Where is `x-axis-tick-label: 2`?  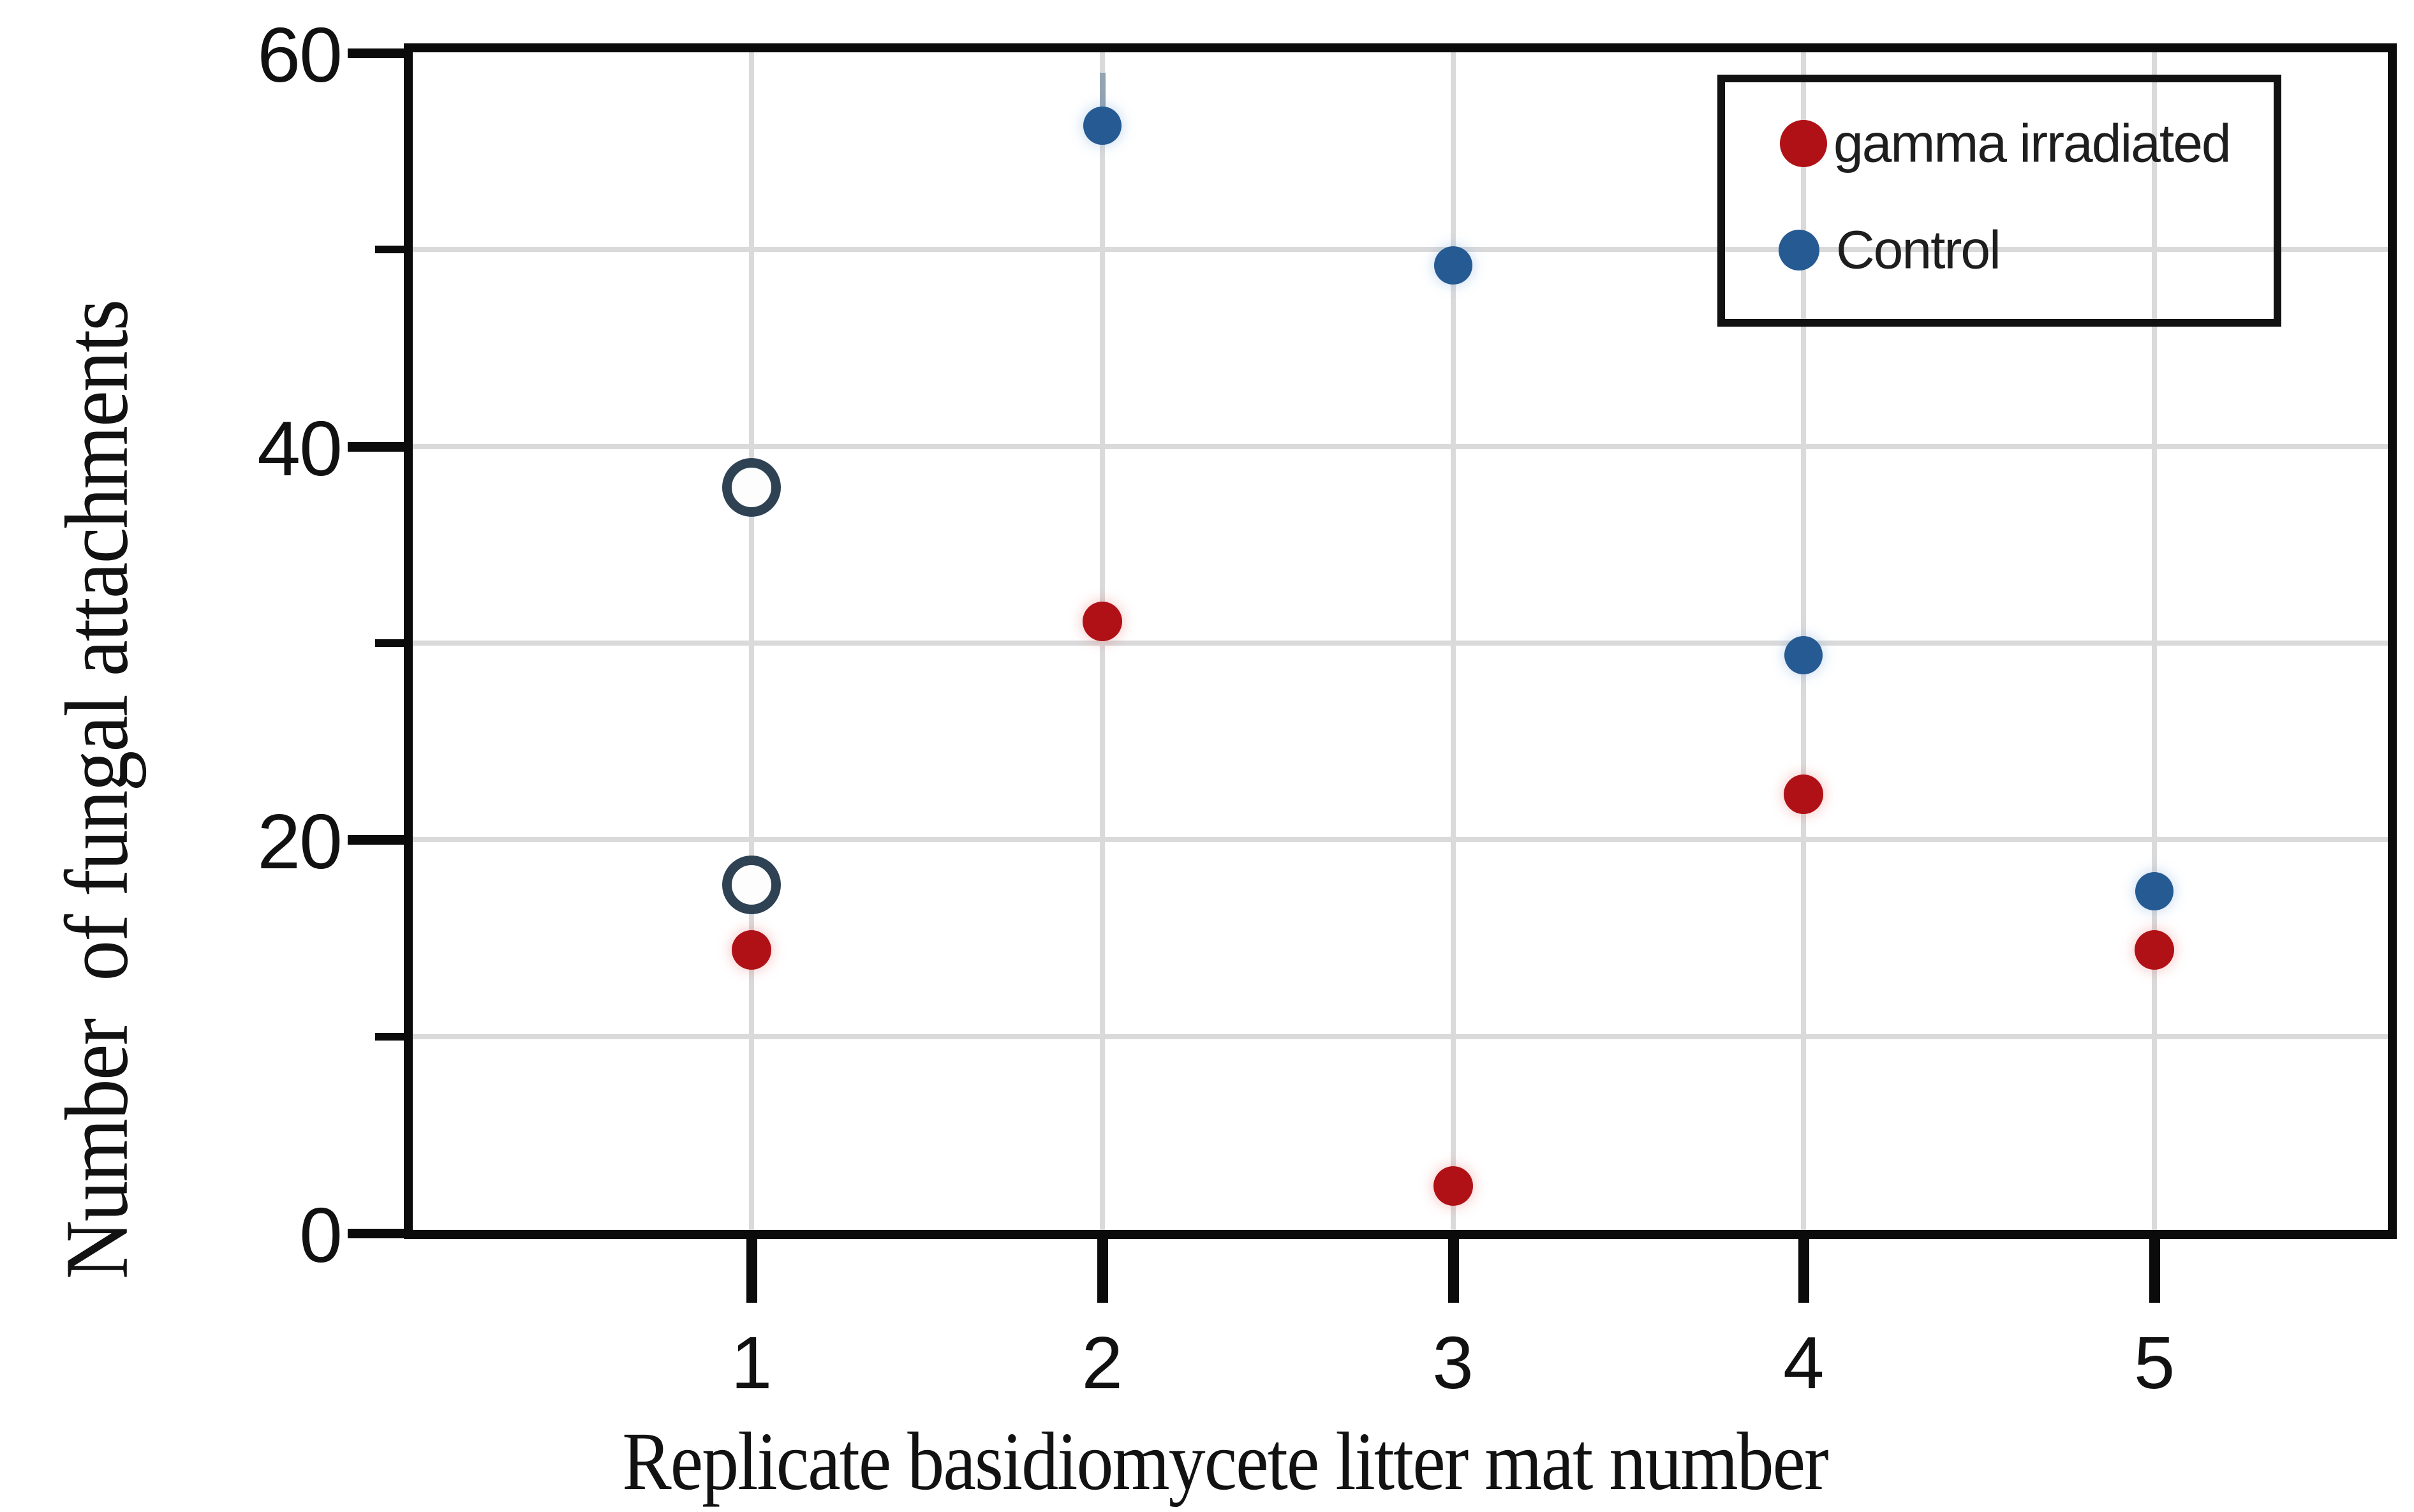
x-axis-tick-label: 2 is located at coordinates (1102, 1362).